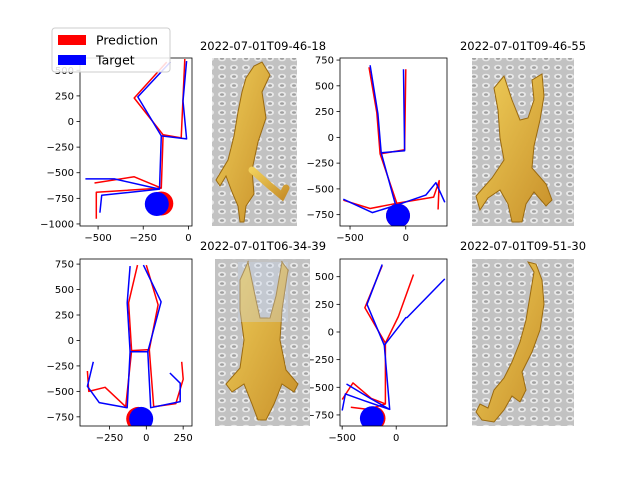 This screenshot has height=480, width=640. Describe the element at coordinates (111, 50) in the screenshot. I see `legend: Prediction Target` at that location.